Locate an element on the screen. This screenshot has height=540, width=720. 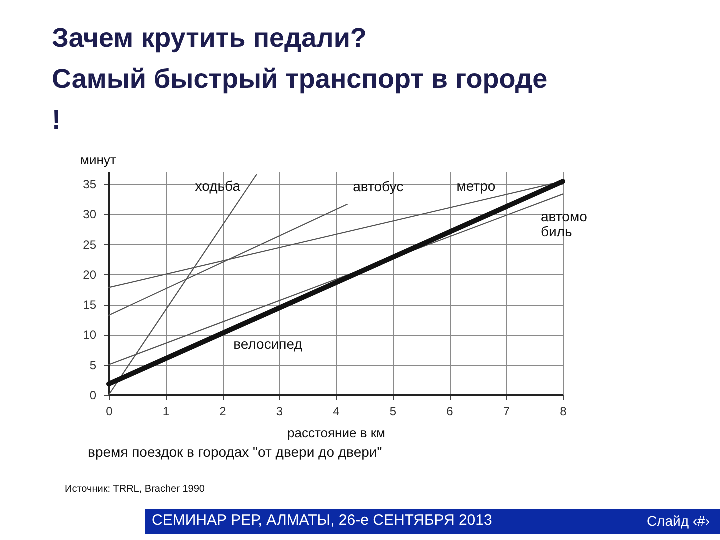
x-tick-label: 3 is located at coordinates (280, 411).